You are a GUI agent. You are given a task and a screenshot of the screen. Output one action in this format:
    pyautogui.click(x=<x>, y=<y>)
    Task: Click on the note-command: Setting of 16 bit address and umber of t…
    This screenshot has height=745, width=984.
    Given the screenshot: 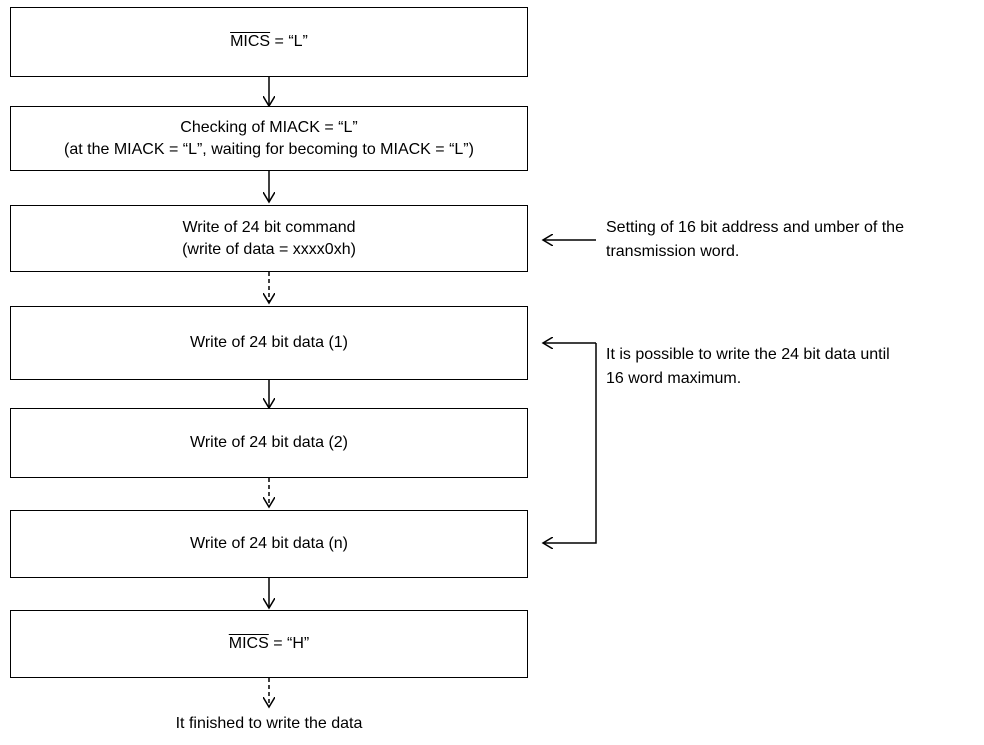 What is the action you would take?
    pyautogui.click(x=755, y=240)
    